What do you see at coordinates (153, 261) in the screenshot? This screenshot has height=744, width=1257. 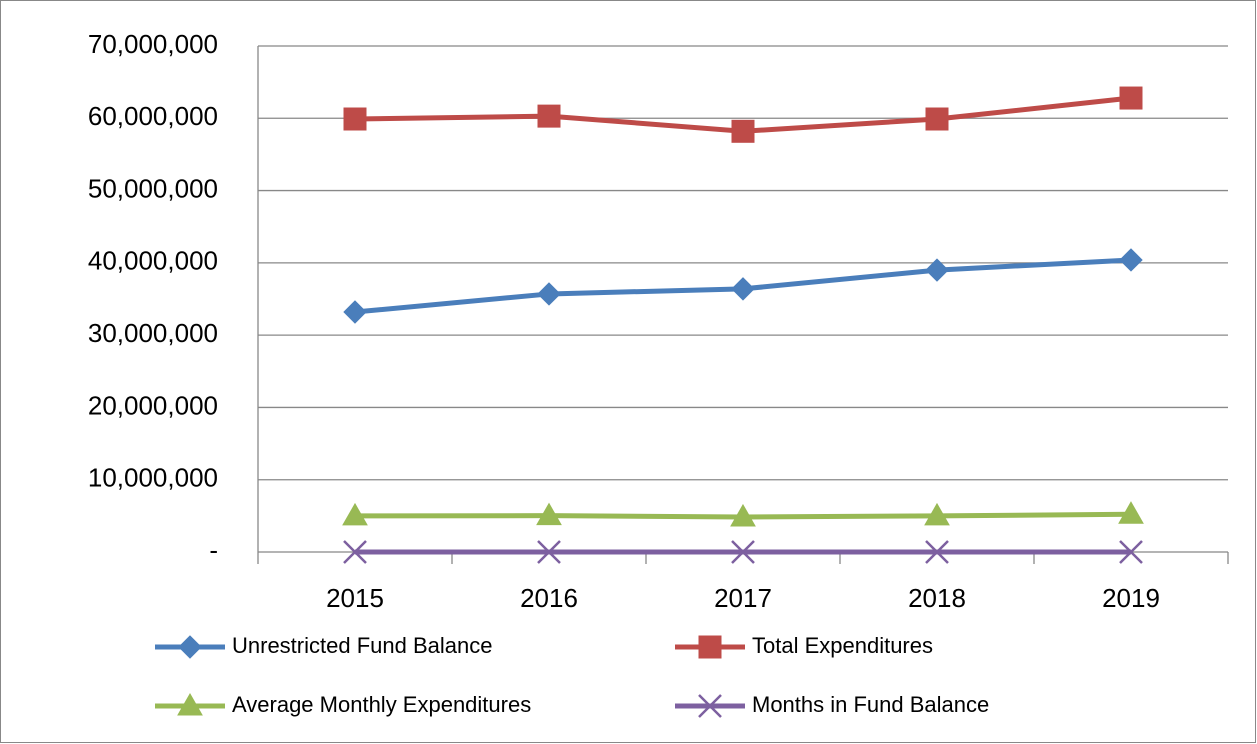 I see `y-tick-label: 40,000,000` at bounding box center [153, 261].